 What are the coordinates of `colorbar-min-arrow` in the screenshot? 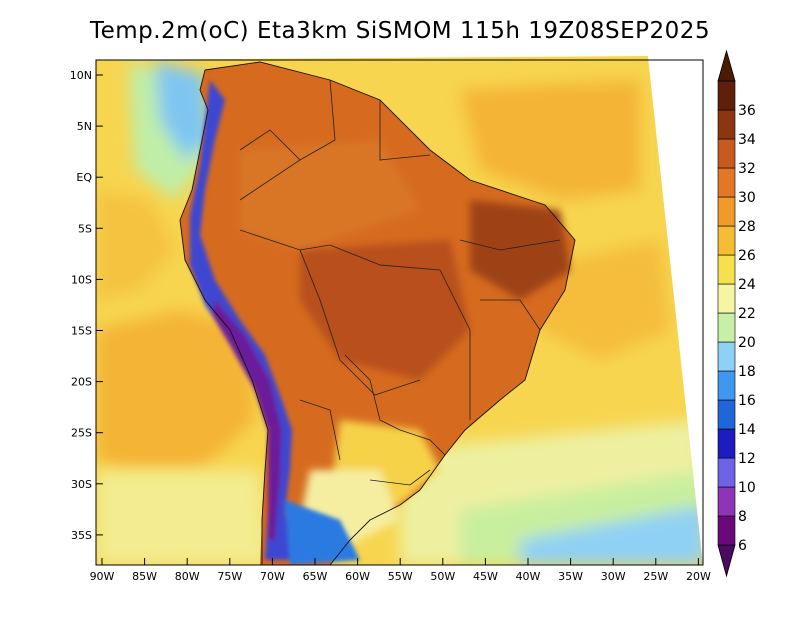 It's located at (726, 561).